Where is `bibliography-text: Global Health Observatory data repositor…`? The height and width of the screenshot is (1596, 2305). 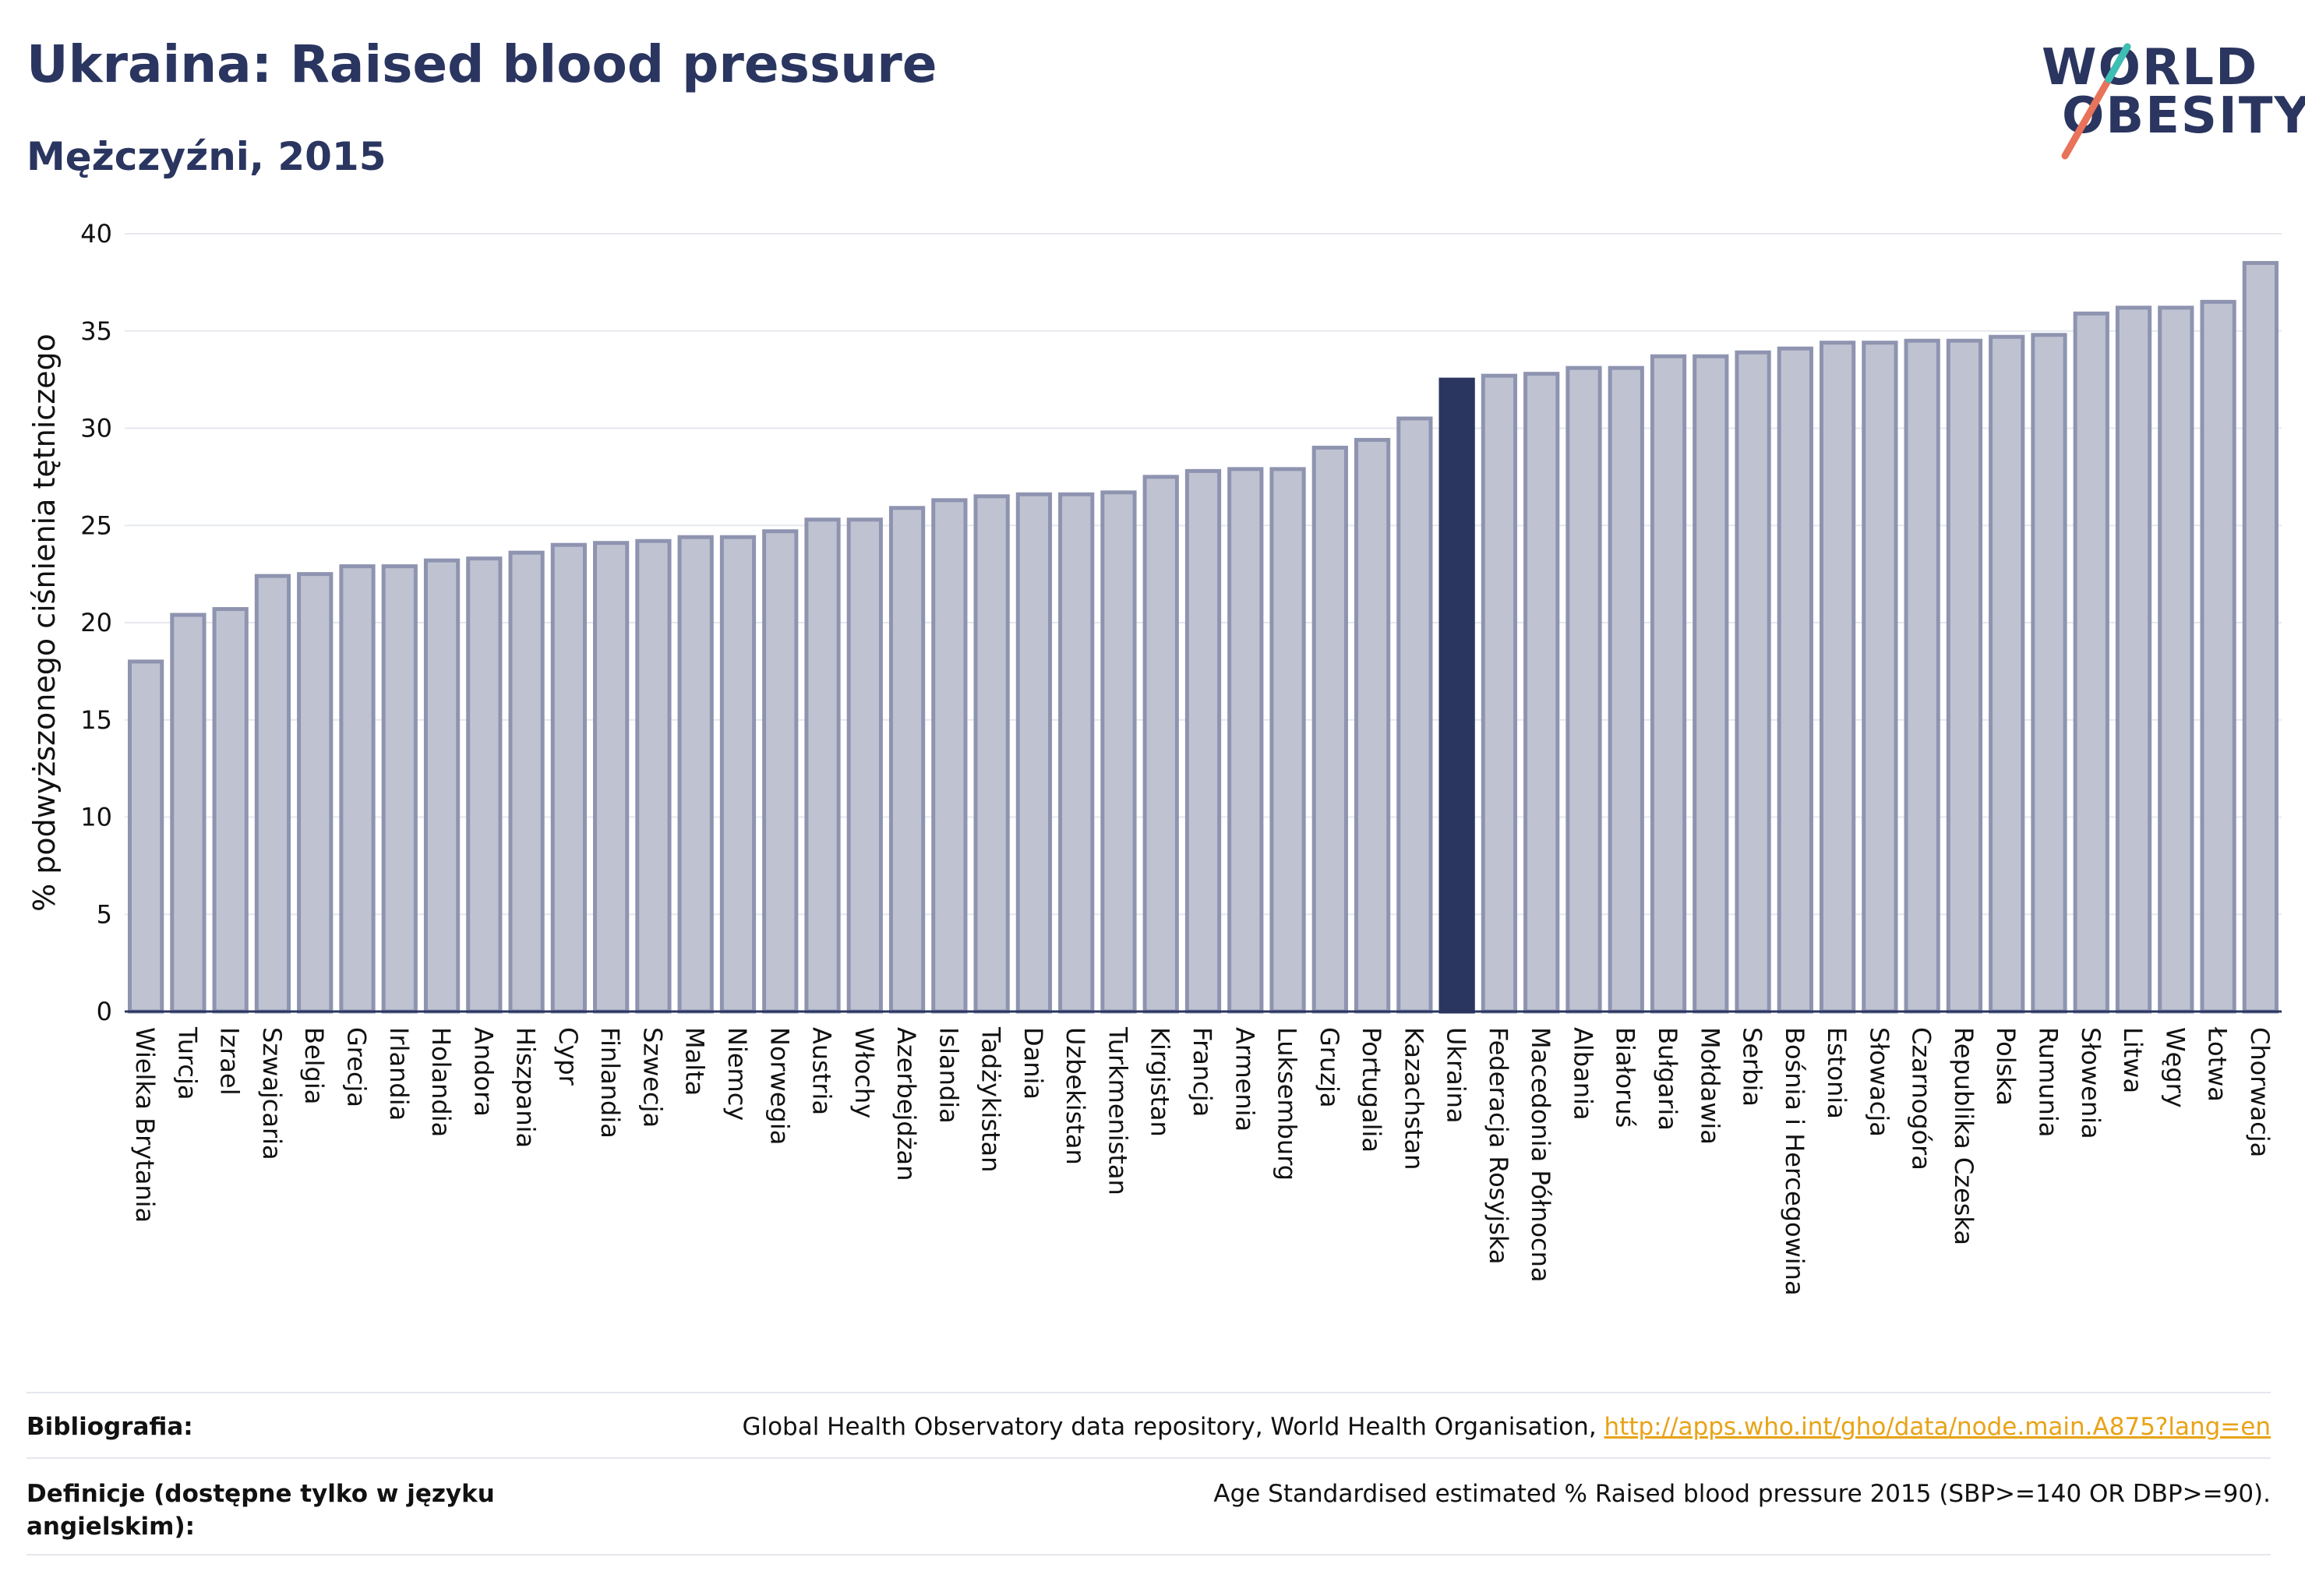 bibliography-text: Global Health Observatory data repositor… is located at coordinates (1169, 1427).